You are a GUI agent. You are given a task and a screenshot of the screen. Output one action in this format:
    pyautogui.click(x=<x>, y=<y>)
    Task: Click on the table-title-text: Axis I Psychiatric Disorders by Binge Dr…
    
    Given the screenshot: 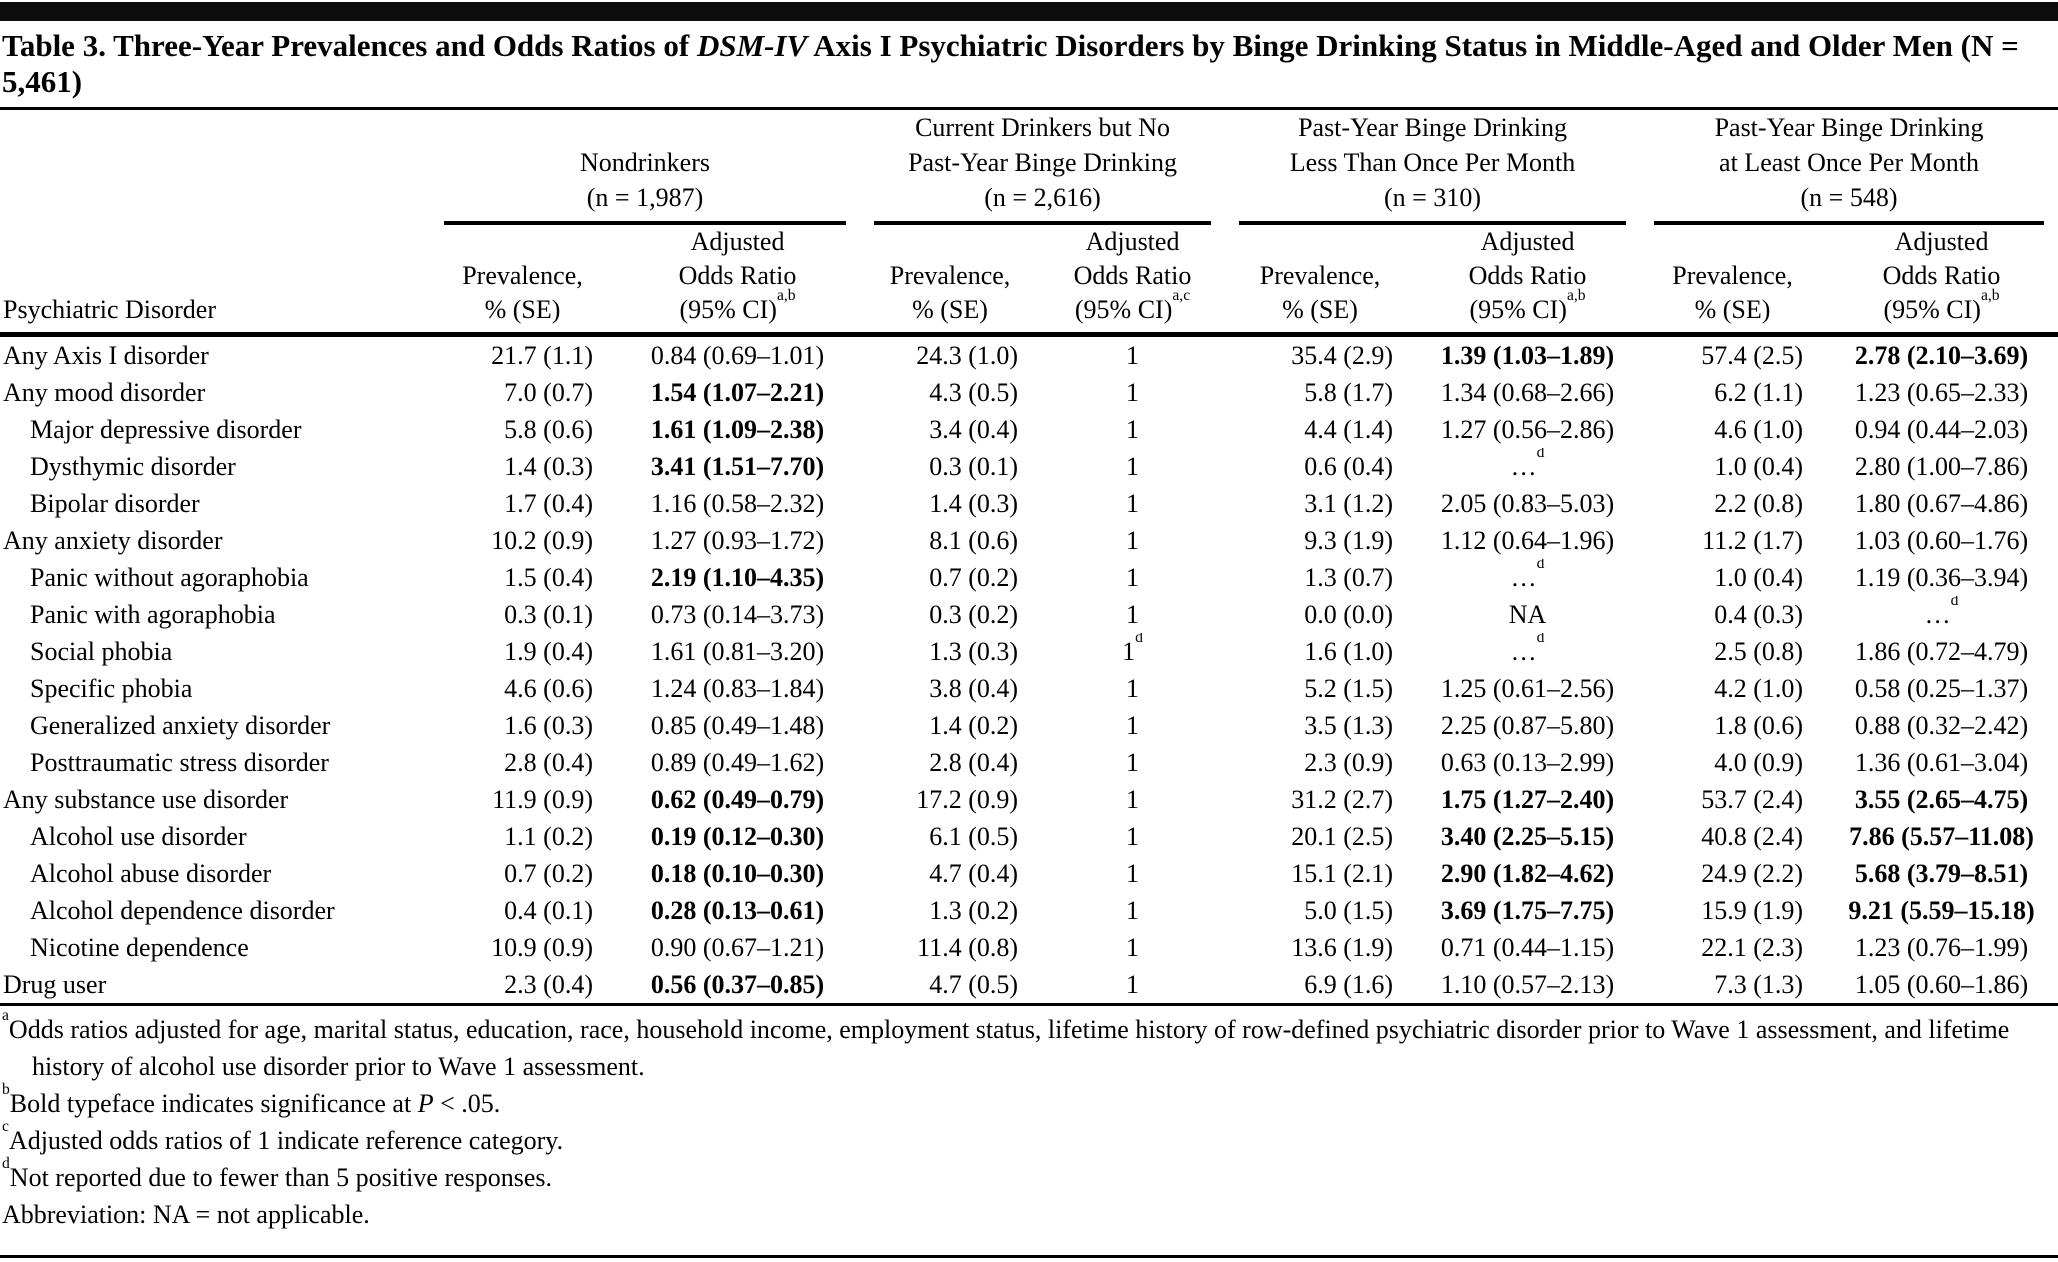 What is the action you would take?
    pyautogui.click(x=1010, y=63)
    